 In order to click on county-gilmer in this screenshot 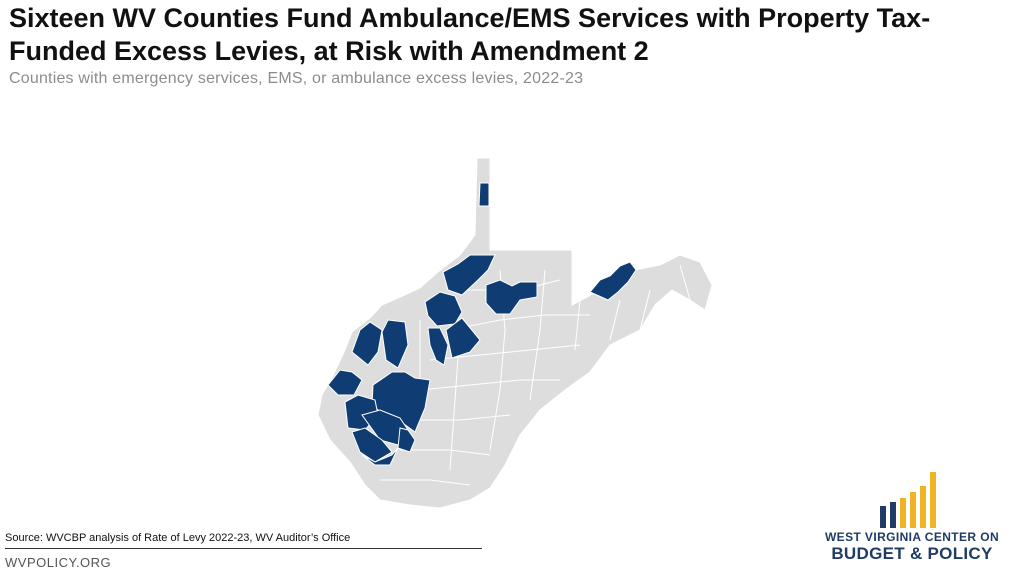, I will do `click(438, 346)`.